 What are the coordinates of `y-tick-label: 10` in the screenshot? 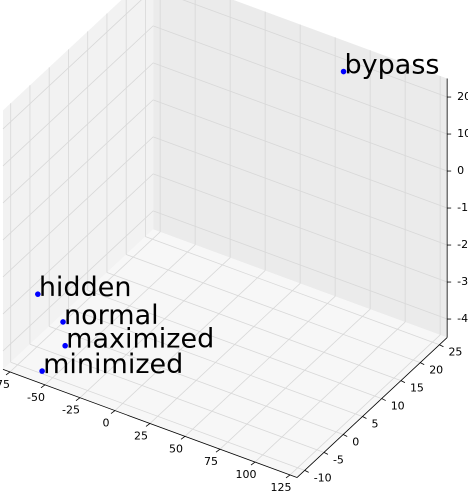 It's located at (398, 406).